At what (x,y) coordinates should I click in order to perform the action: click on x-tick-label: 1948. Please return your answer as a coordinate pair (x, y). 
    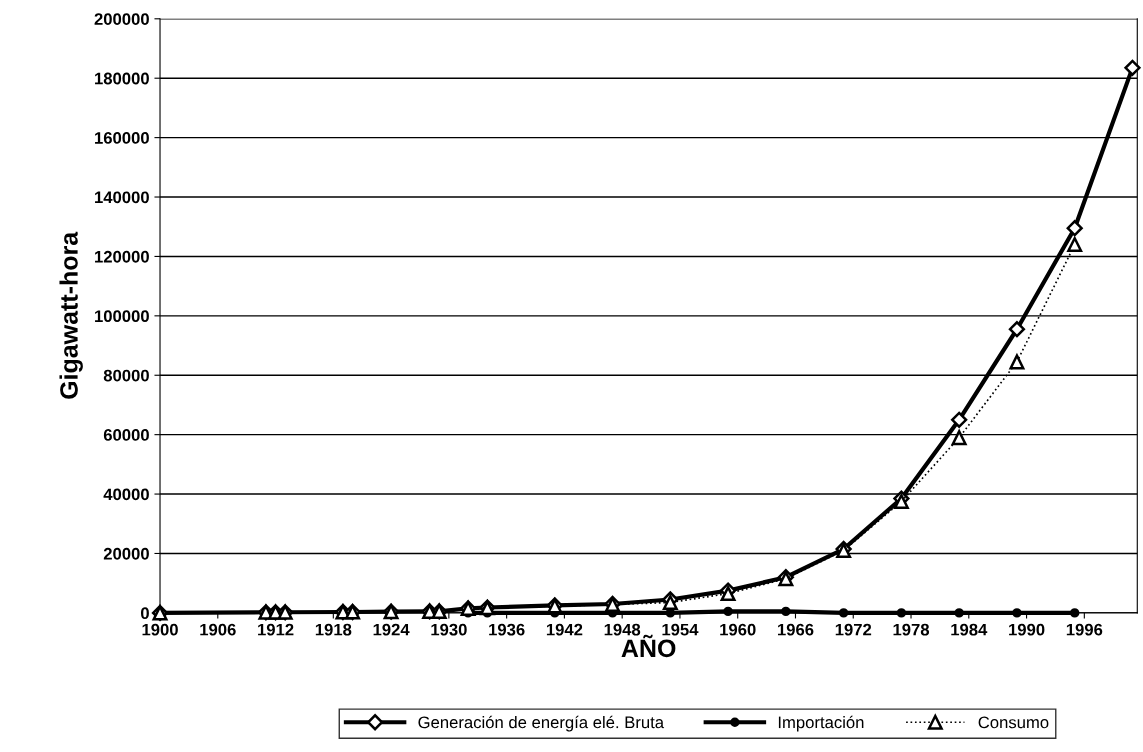
    Looking at the image, I should click on (622, 629).